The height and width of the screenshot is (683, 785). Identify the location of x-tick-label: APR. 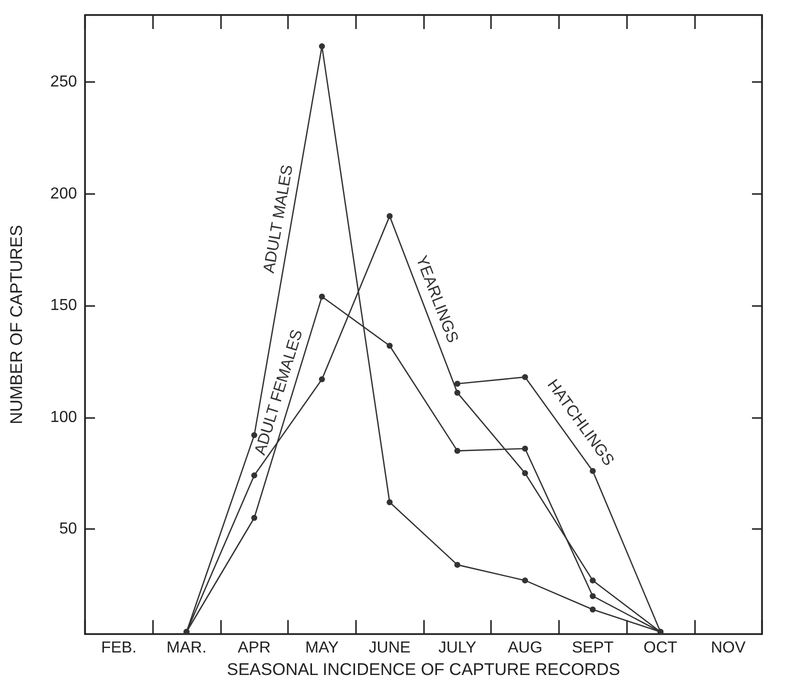
(254, 648).